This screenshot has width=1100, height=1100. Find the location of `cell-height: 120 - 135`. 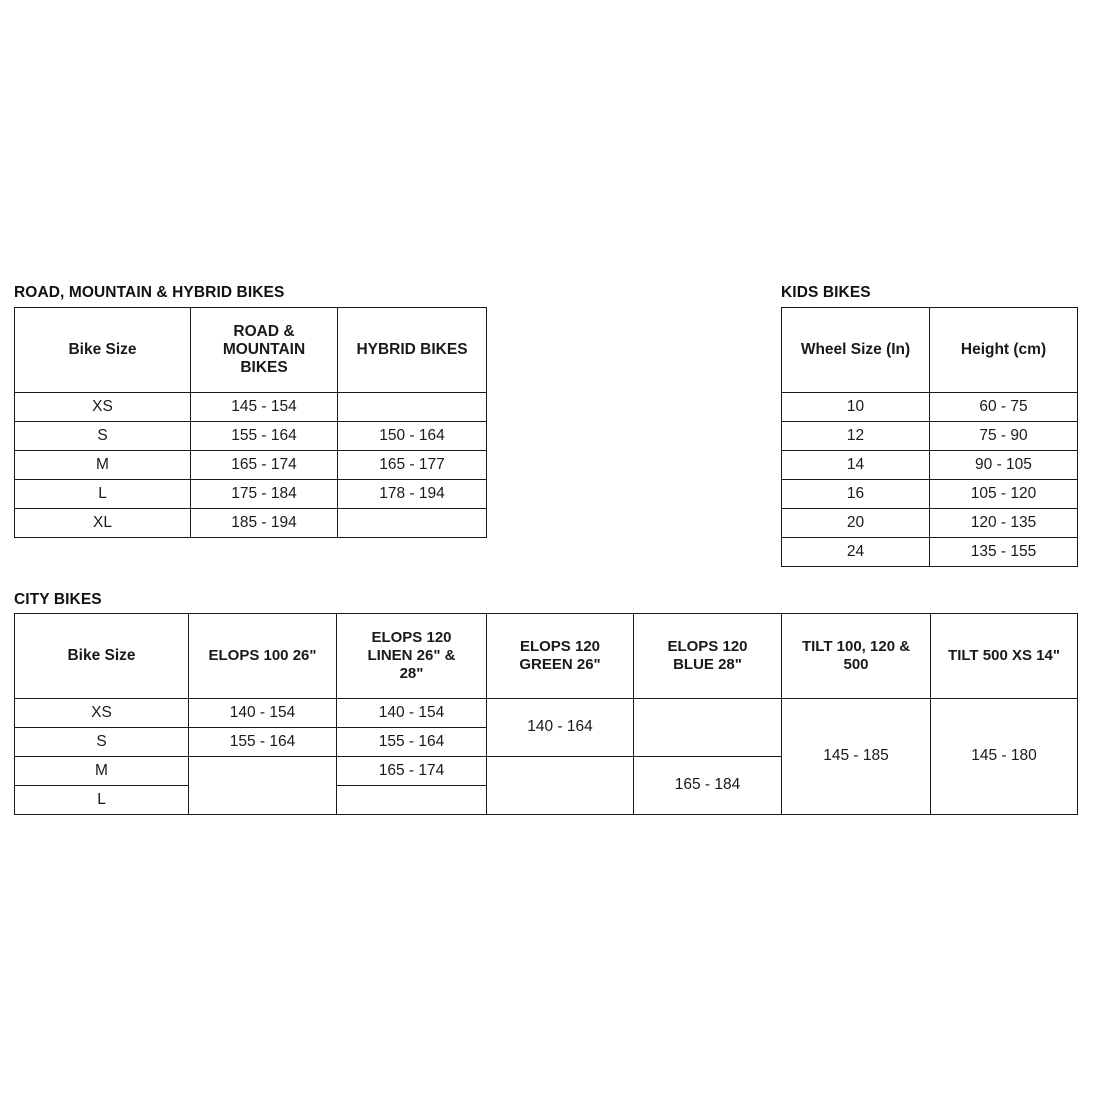

cell-height: 120 - 135 is located at coordinates (1003, 523).